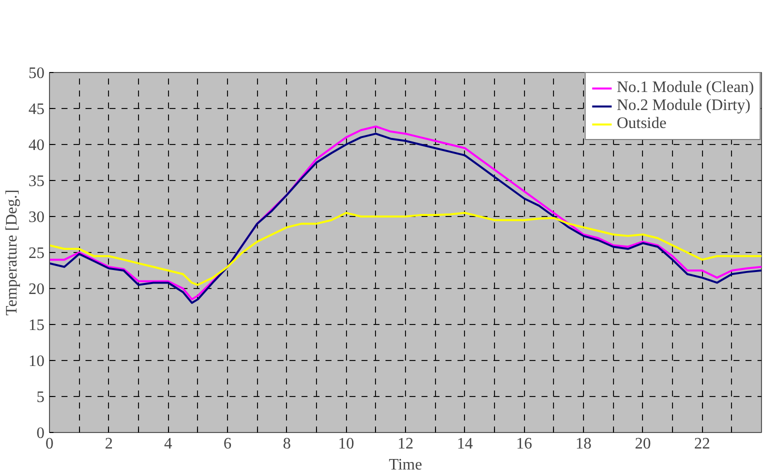  What do you see at coordinates (641, 124) in the screenshot?
I see `legend-label: Outside` at bounding box center [641, 124].